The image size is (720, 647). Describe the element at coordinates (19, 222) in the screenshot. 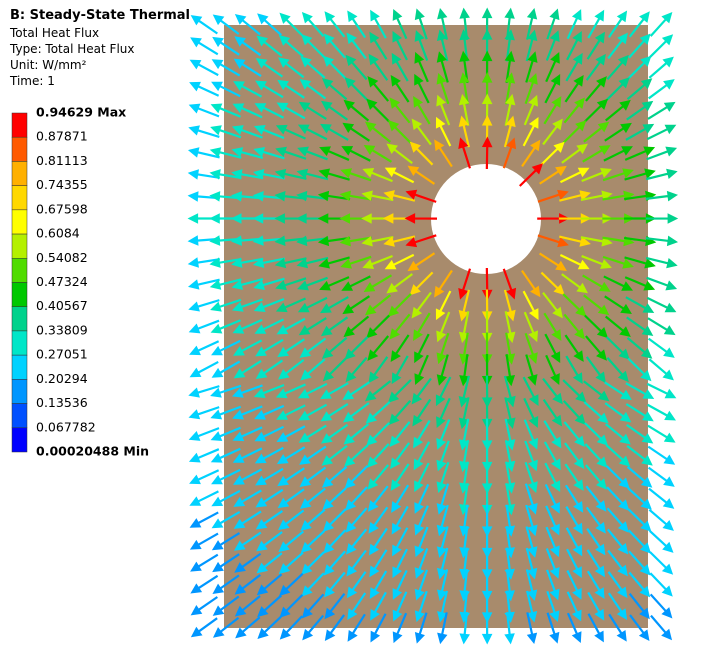

I see `legend-swatch` at that location.